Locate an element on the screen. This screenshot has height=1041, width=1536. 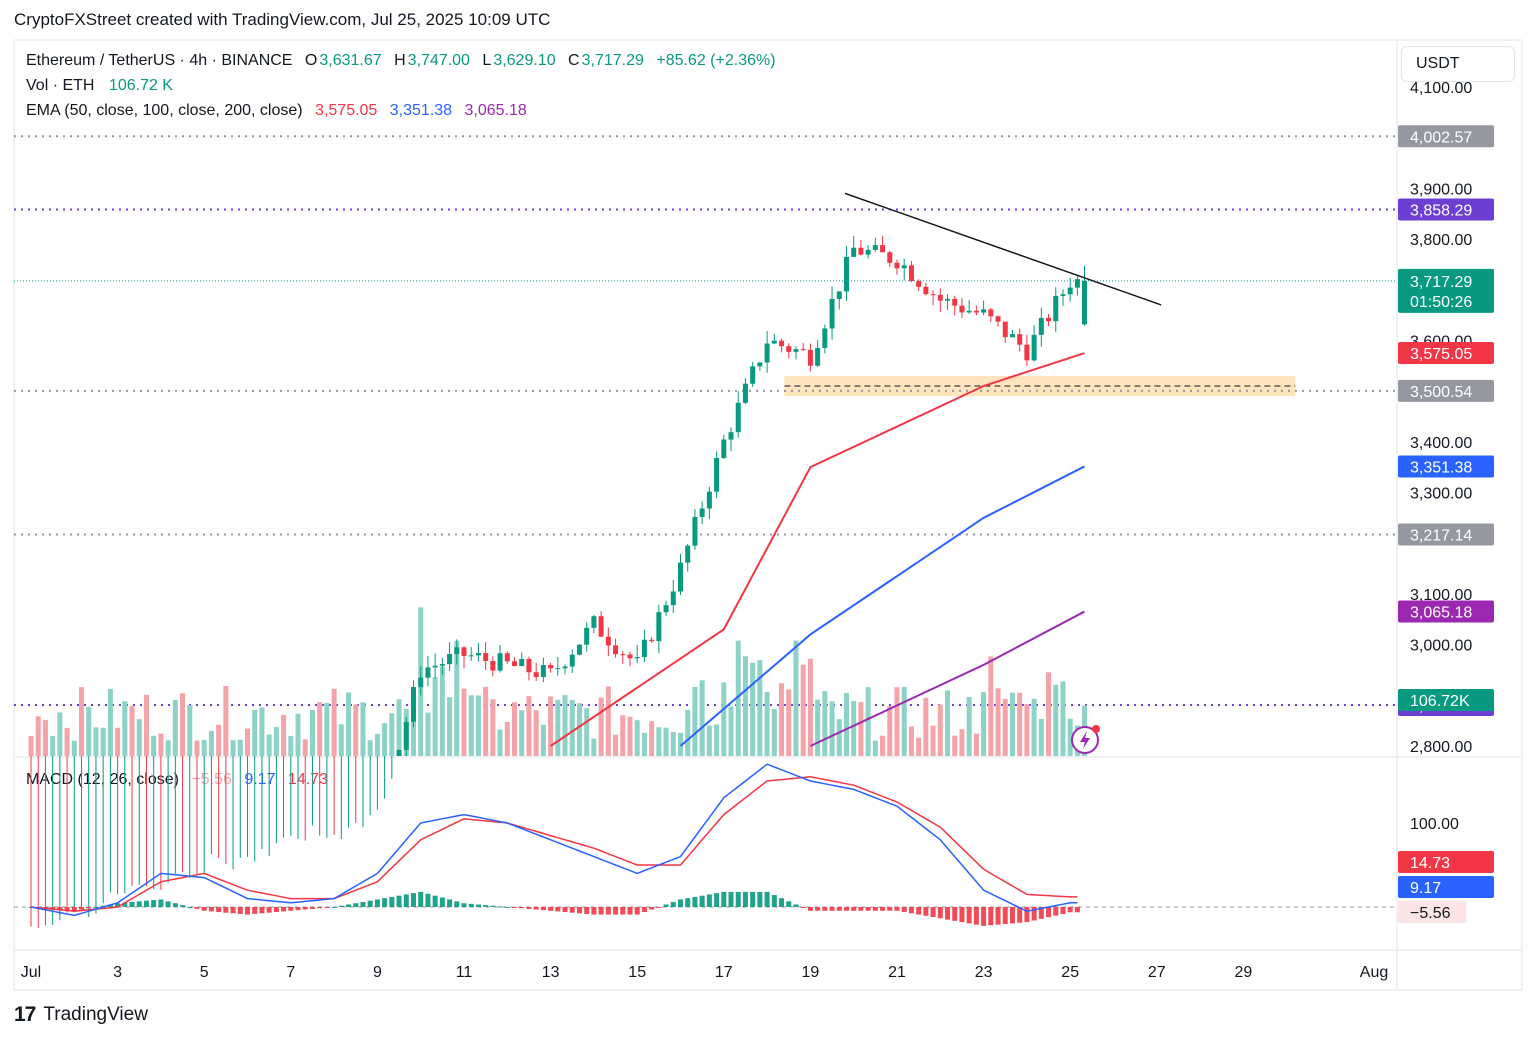
macd-line-value: 9.17 is located at coordinates (260, 779).